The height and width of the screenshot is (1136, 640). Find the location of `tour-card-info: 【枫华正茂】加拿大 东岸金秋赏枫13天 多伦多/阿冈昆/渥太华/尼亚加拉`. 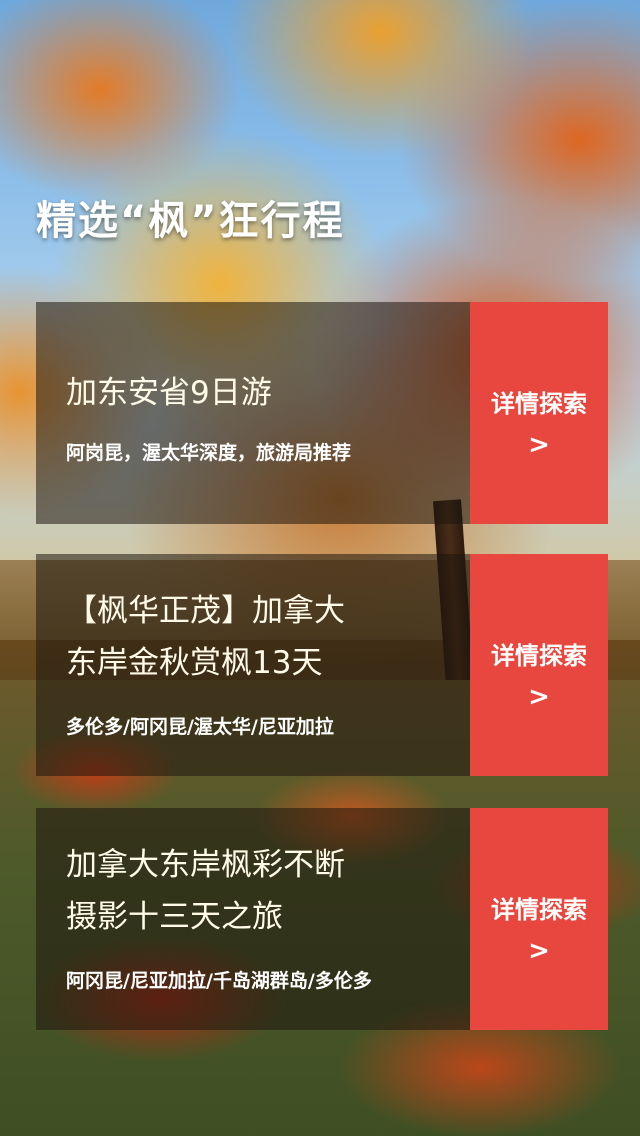

tour-card-info: 【枫华正茂】加拿大 东岸金秋赏枫13天 多伦多/阿冈昆/渥太华/尼亚加拉 is located at coordinates (253, 665).